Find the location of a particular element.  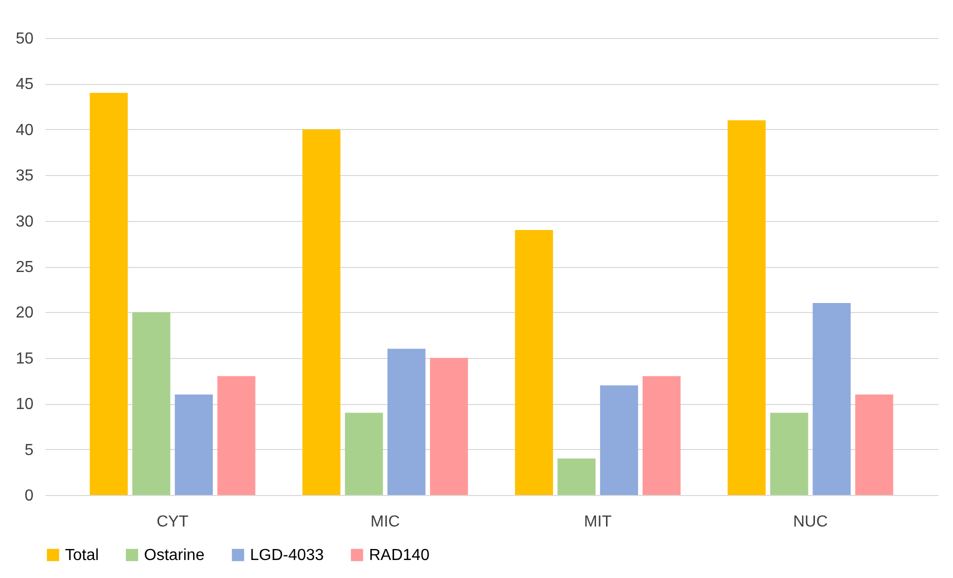

y-tick-label: 10 is located at coordinates (25, 405).